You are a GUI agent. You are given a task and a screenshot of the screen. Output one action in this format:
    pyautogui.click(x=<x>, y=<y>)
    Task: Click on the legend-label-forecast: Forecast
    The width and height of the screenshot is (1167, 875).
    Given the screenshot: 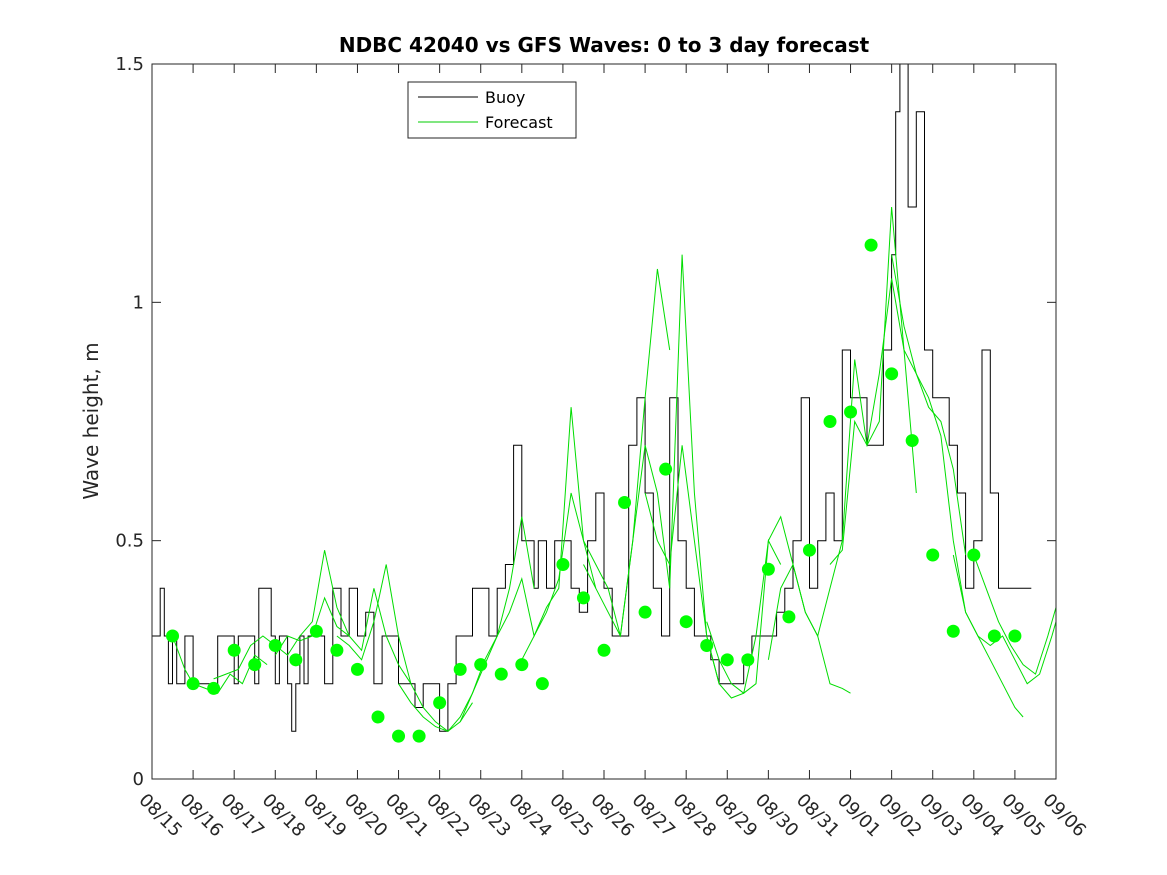 What is the action you would take?
    pyautogui.click(x=519, y=122)
    